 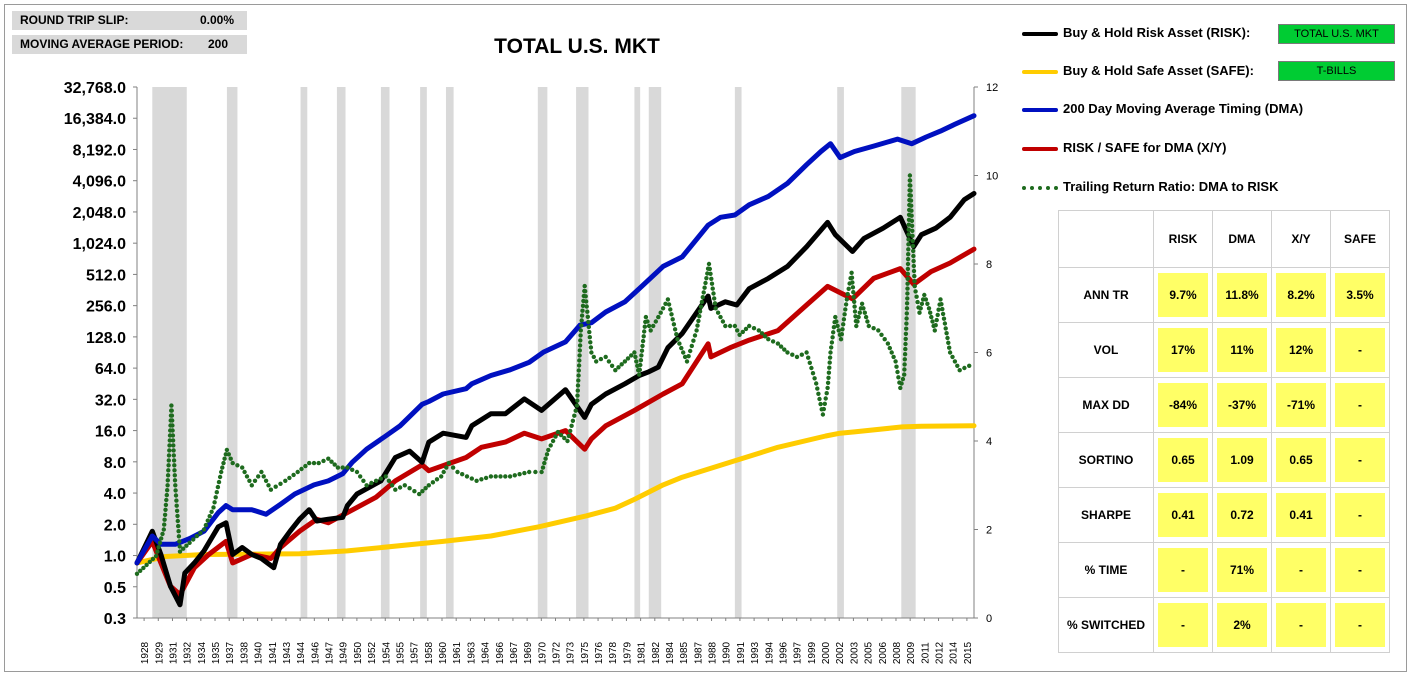 I want to click on x-tick-label: 1966, so click(x=500, y=652).